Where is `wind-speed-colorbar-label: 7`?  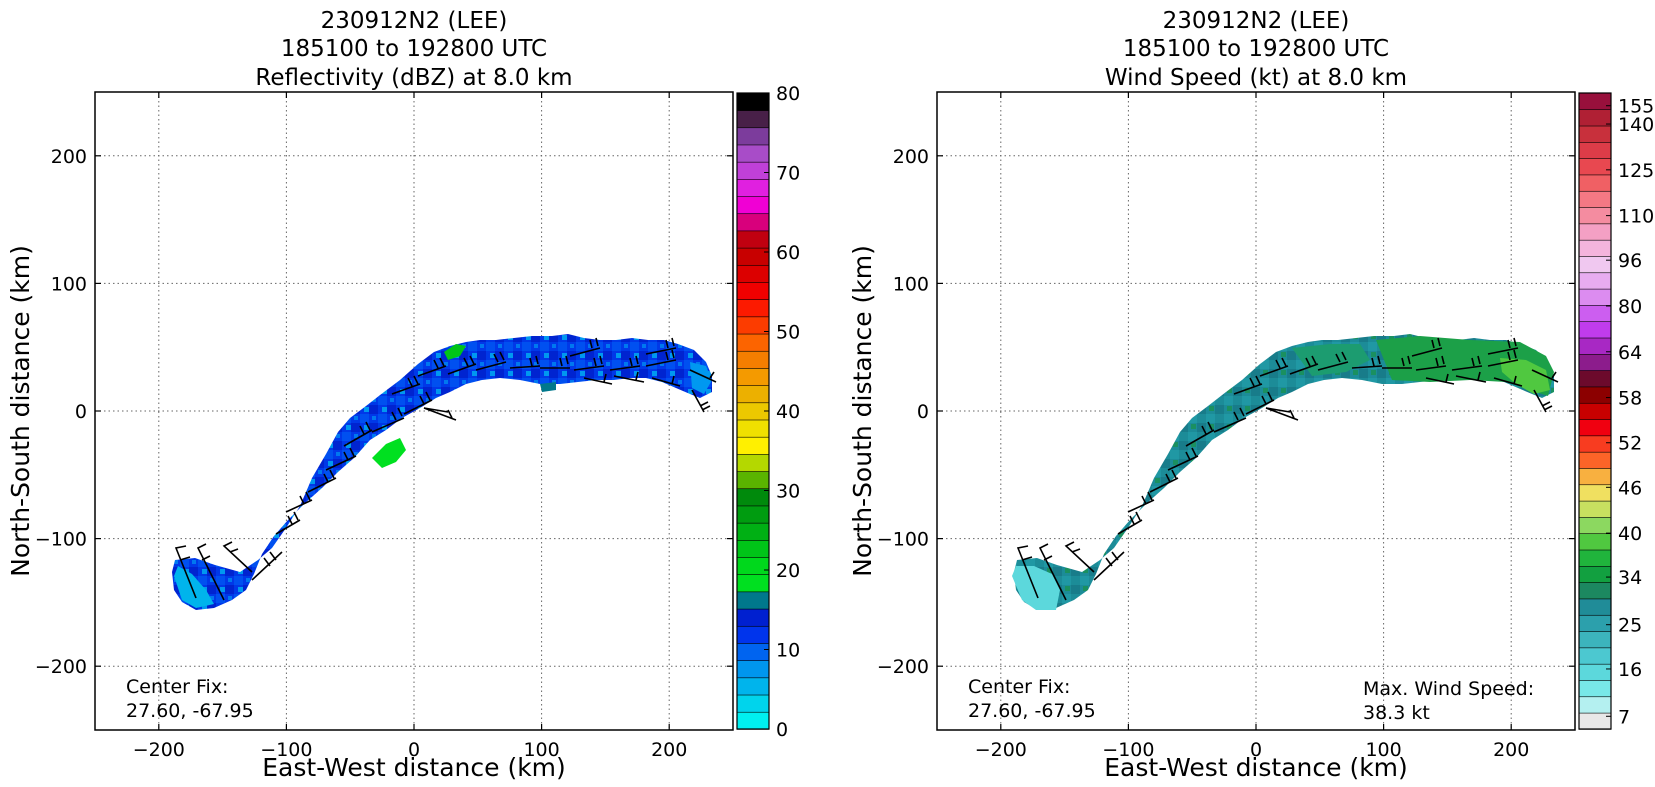
wind-speed-colorbar-label: 7 is located at coordinates (1624, 717).